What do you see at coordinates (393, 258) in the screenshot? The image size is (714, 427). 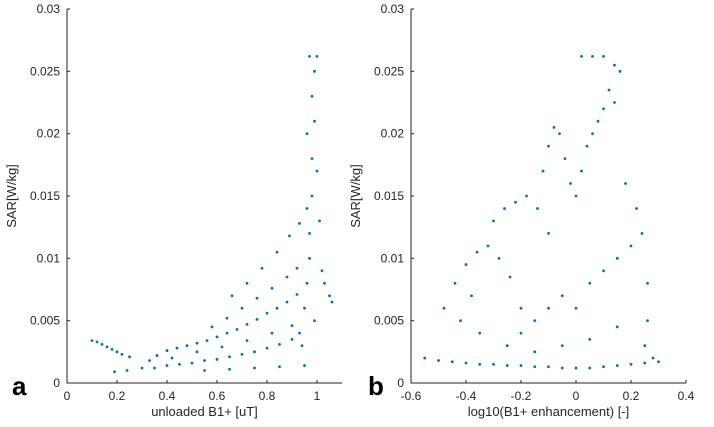 I see `y-tick-label: 0.01` at bounding box center [393, 258].